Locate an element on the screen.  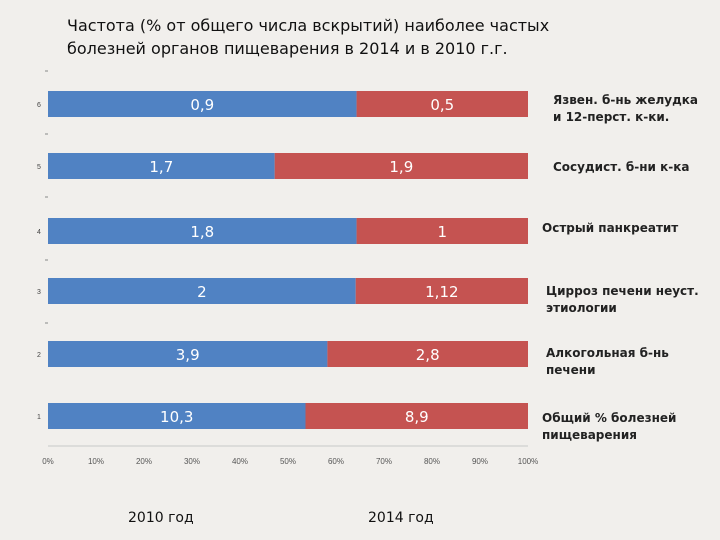
x-tick-label: 80% is located at coordinates (432, 461).